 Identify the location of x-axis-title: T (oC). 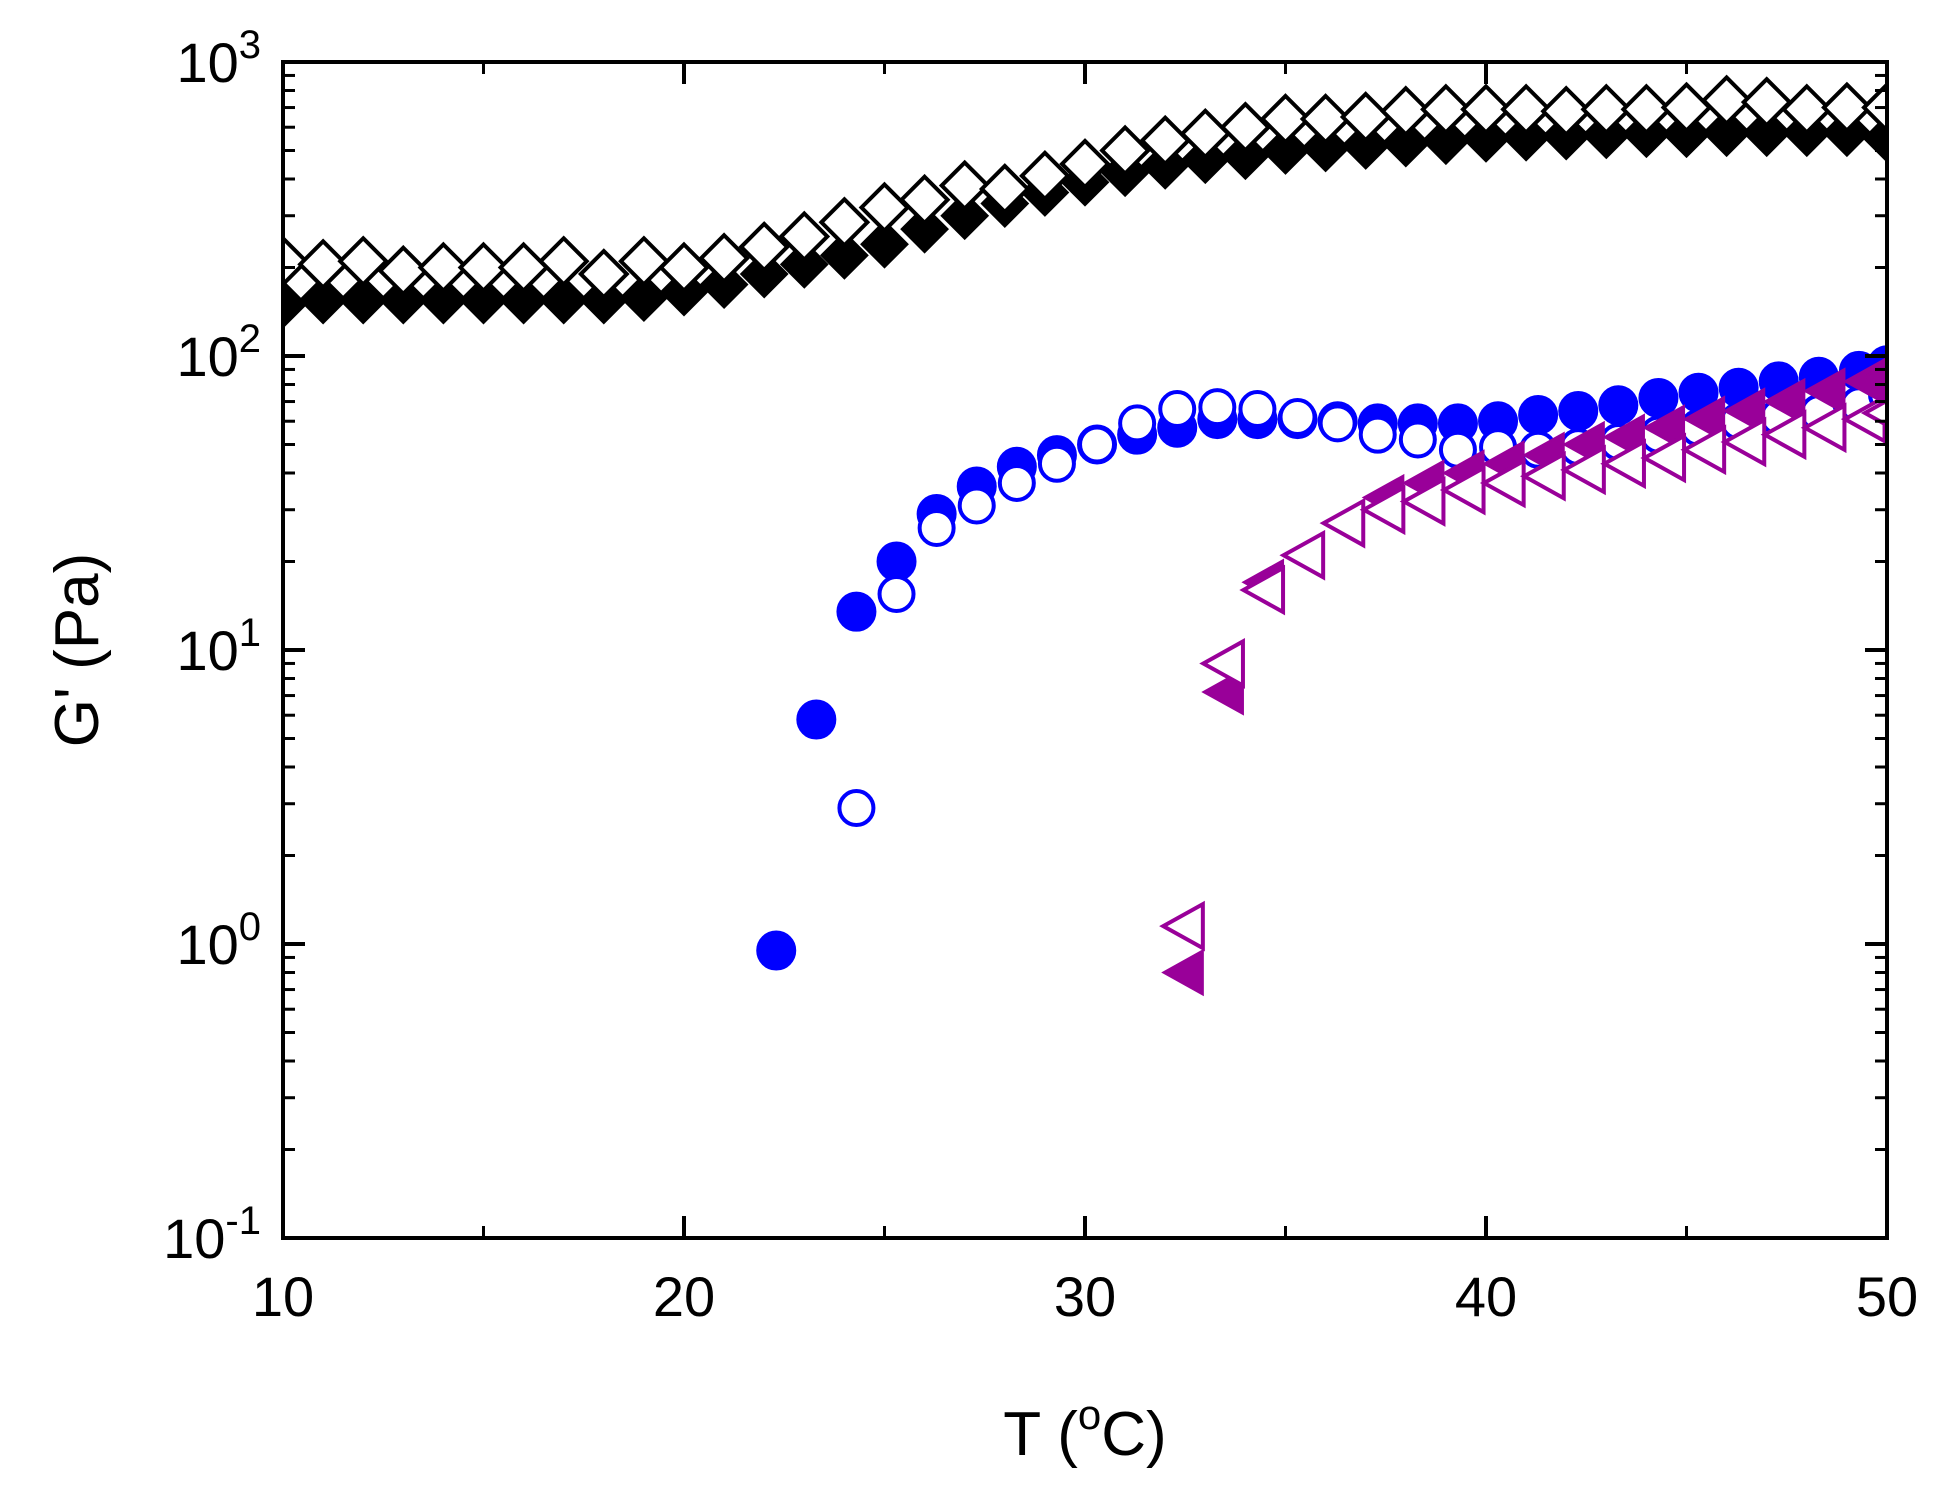
(1084, 1430).